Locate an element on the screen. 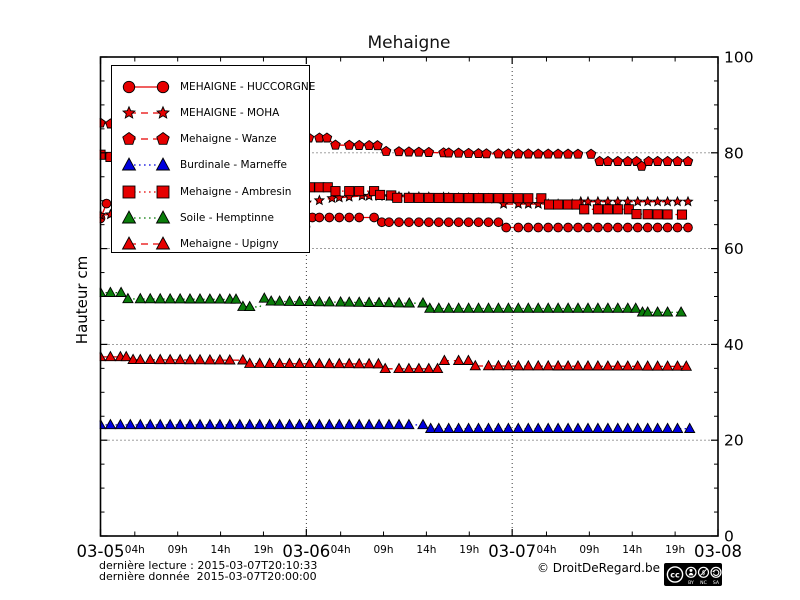  y-tick-label: 20 is located at coordinates (734, 441).